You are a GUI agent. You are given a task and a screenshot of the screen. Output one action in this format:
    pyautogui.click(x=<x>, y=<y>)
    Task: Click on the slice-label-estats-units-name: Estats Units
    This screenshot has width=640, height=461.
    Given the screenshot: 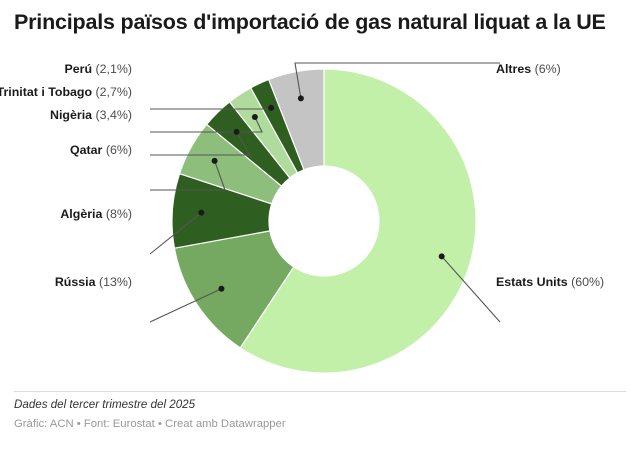 What is the action you would take?
    pyautogui.click(x=532, y=282)
    